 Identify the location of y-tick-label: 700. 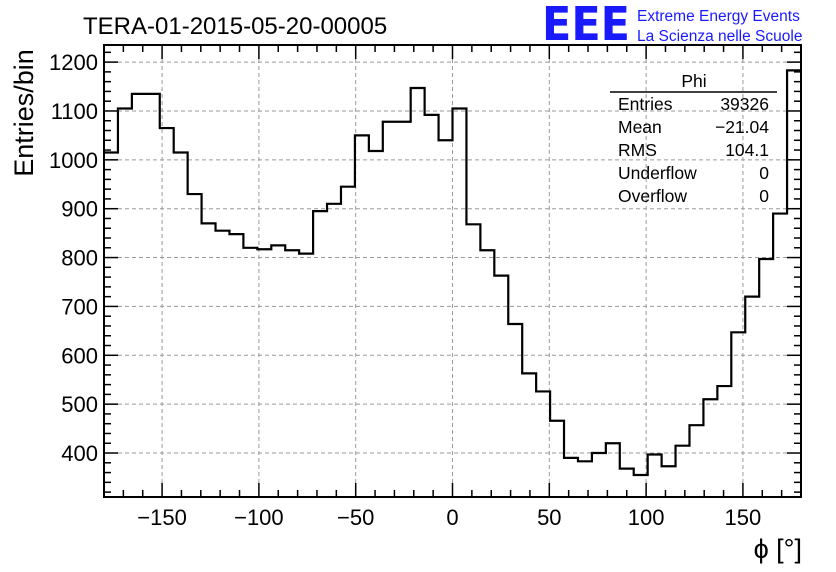
(79, 306).